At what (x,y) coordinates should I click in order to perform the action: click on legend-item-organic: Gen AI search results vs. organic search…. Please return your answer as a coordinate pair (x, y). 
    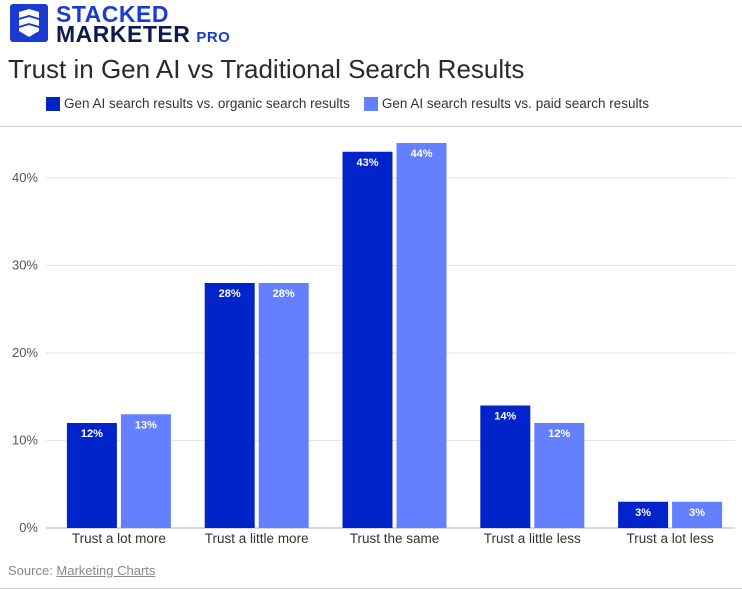
    Looking at the image, I should click on (198, 103).